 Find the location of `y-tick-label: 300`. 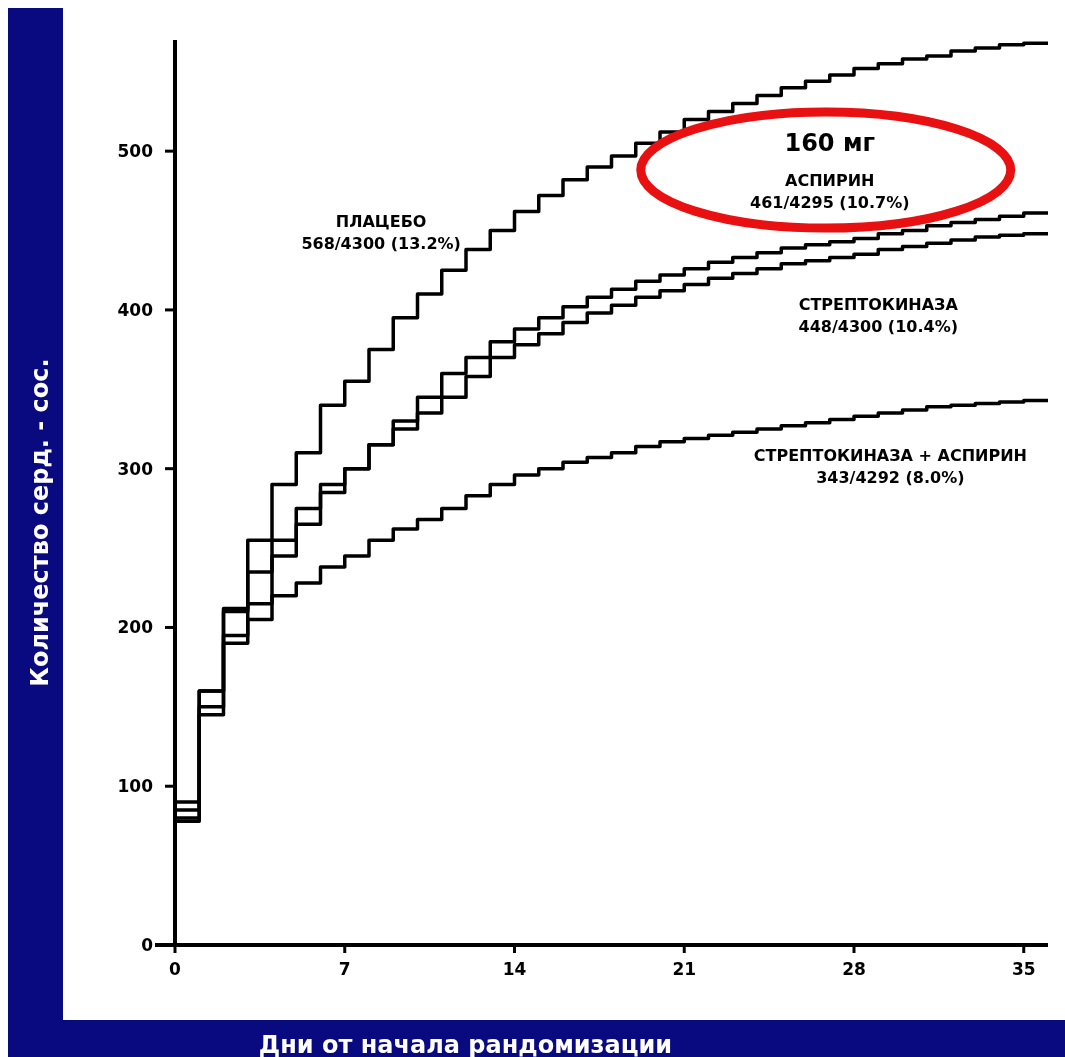

y-tick-label: 300 is located at coordinates (135, 468).